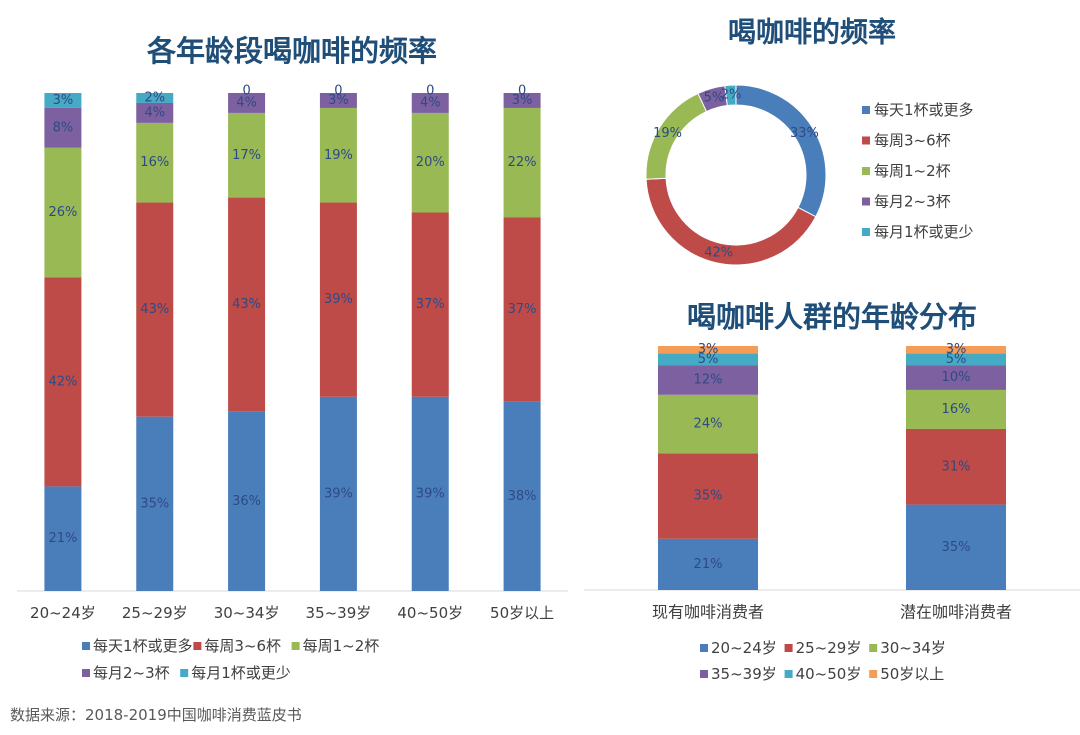 The width and height of the screenshot is (1080, 735). I want to click on donut-label: 5%, so click(714, 98).